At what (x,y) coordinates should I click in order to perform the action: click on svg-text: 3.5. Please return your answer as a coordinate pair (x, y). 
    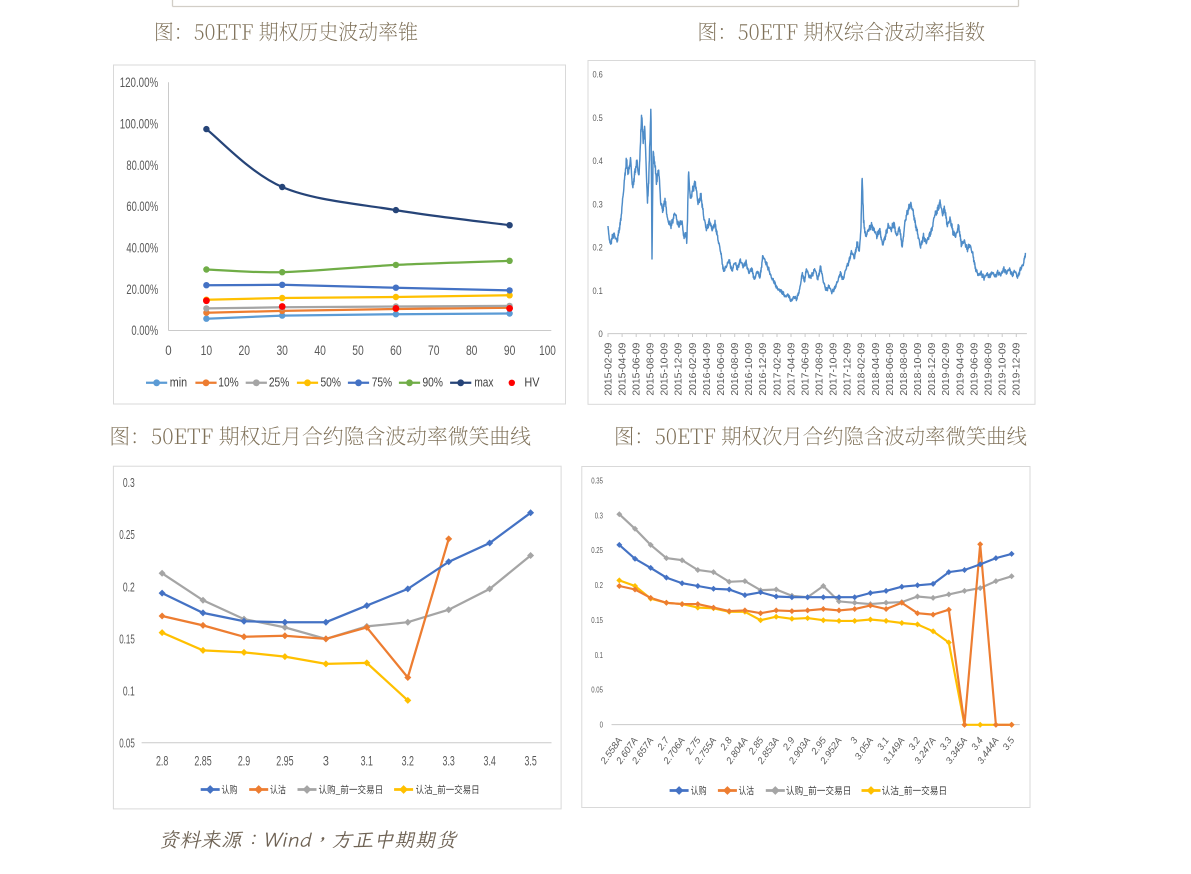
    Looking at the image, I should click on (530, 760).